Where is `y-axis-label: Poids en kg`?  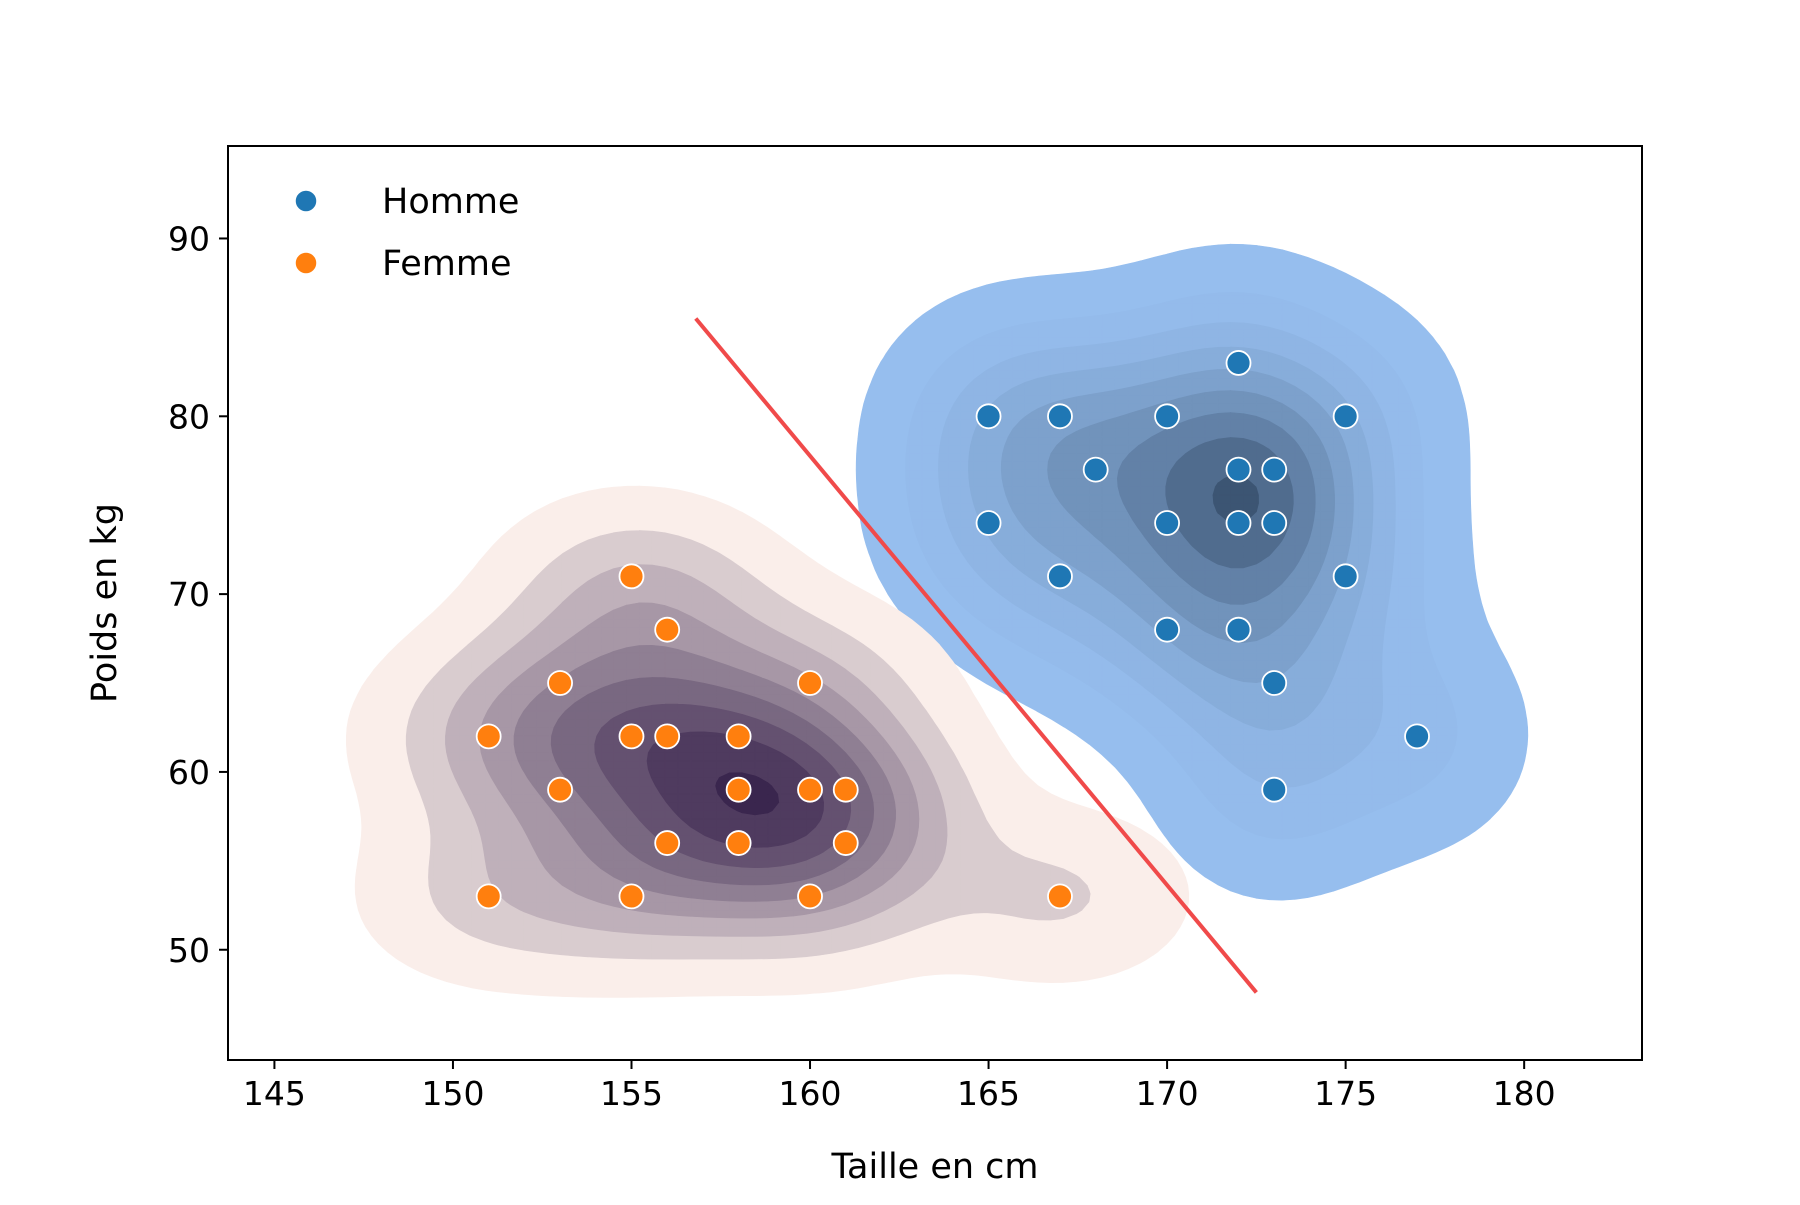
y-axis-label: Poids en kg is located at coordinates (105, 603).